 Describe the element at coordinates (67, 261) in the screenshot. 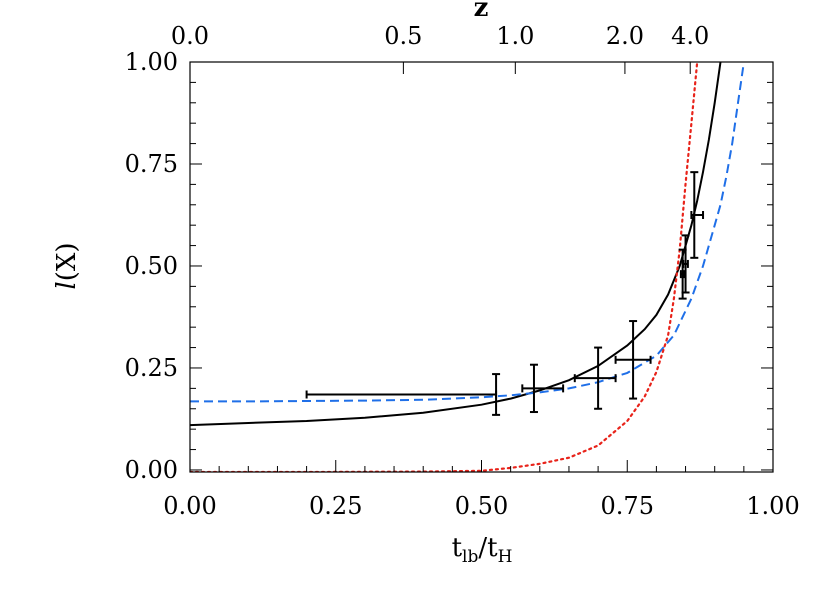

I see `y-axis-label-rest: (X)` at that location.